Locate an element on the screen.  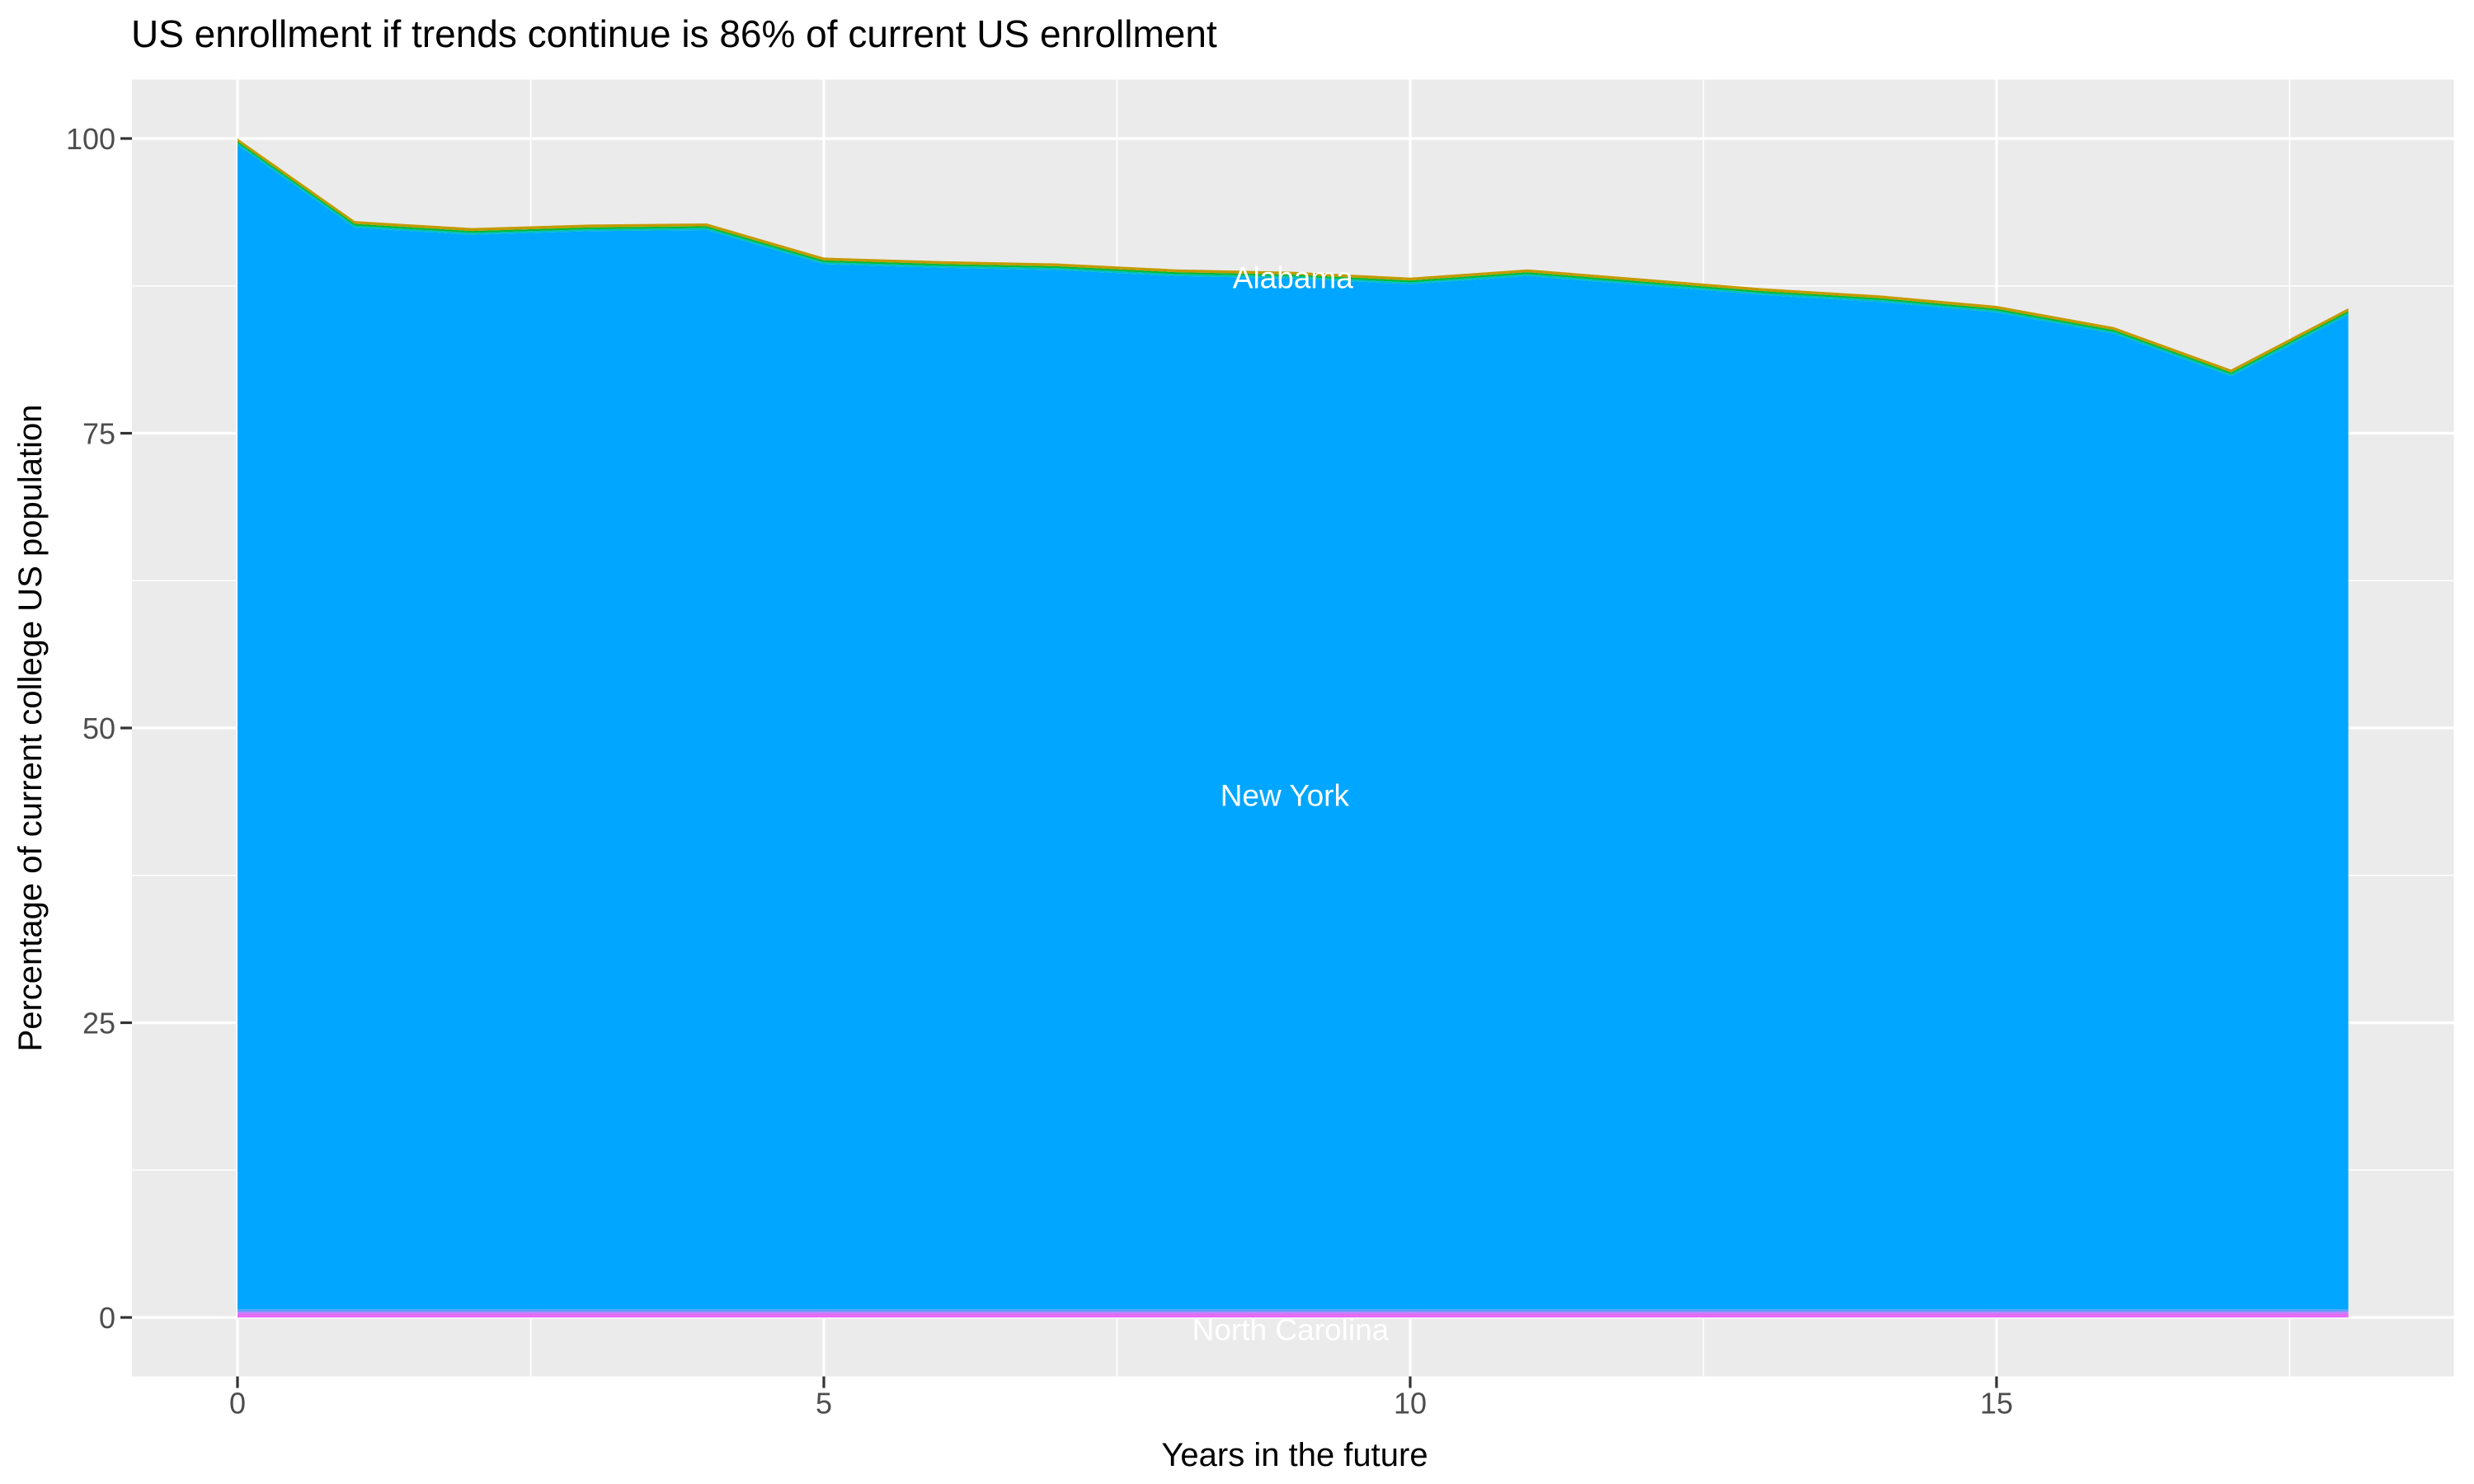
area-label-new-york: New York is located at coordinates (1285, 796).